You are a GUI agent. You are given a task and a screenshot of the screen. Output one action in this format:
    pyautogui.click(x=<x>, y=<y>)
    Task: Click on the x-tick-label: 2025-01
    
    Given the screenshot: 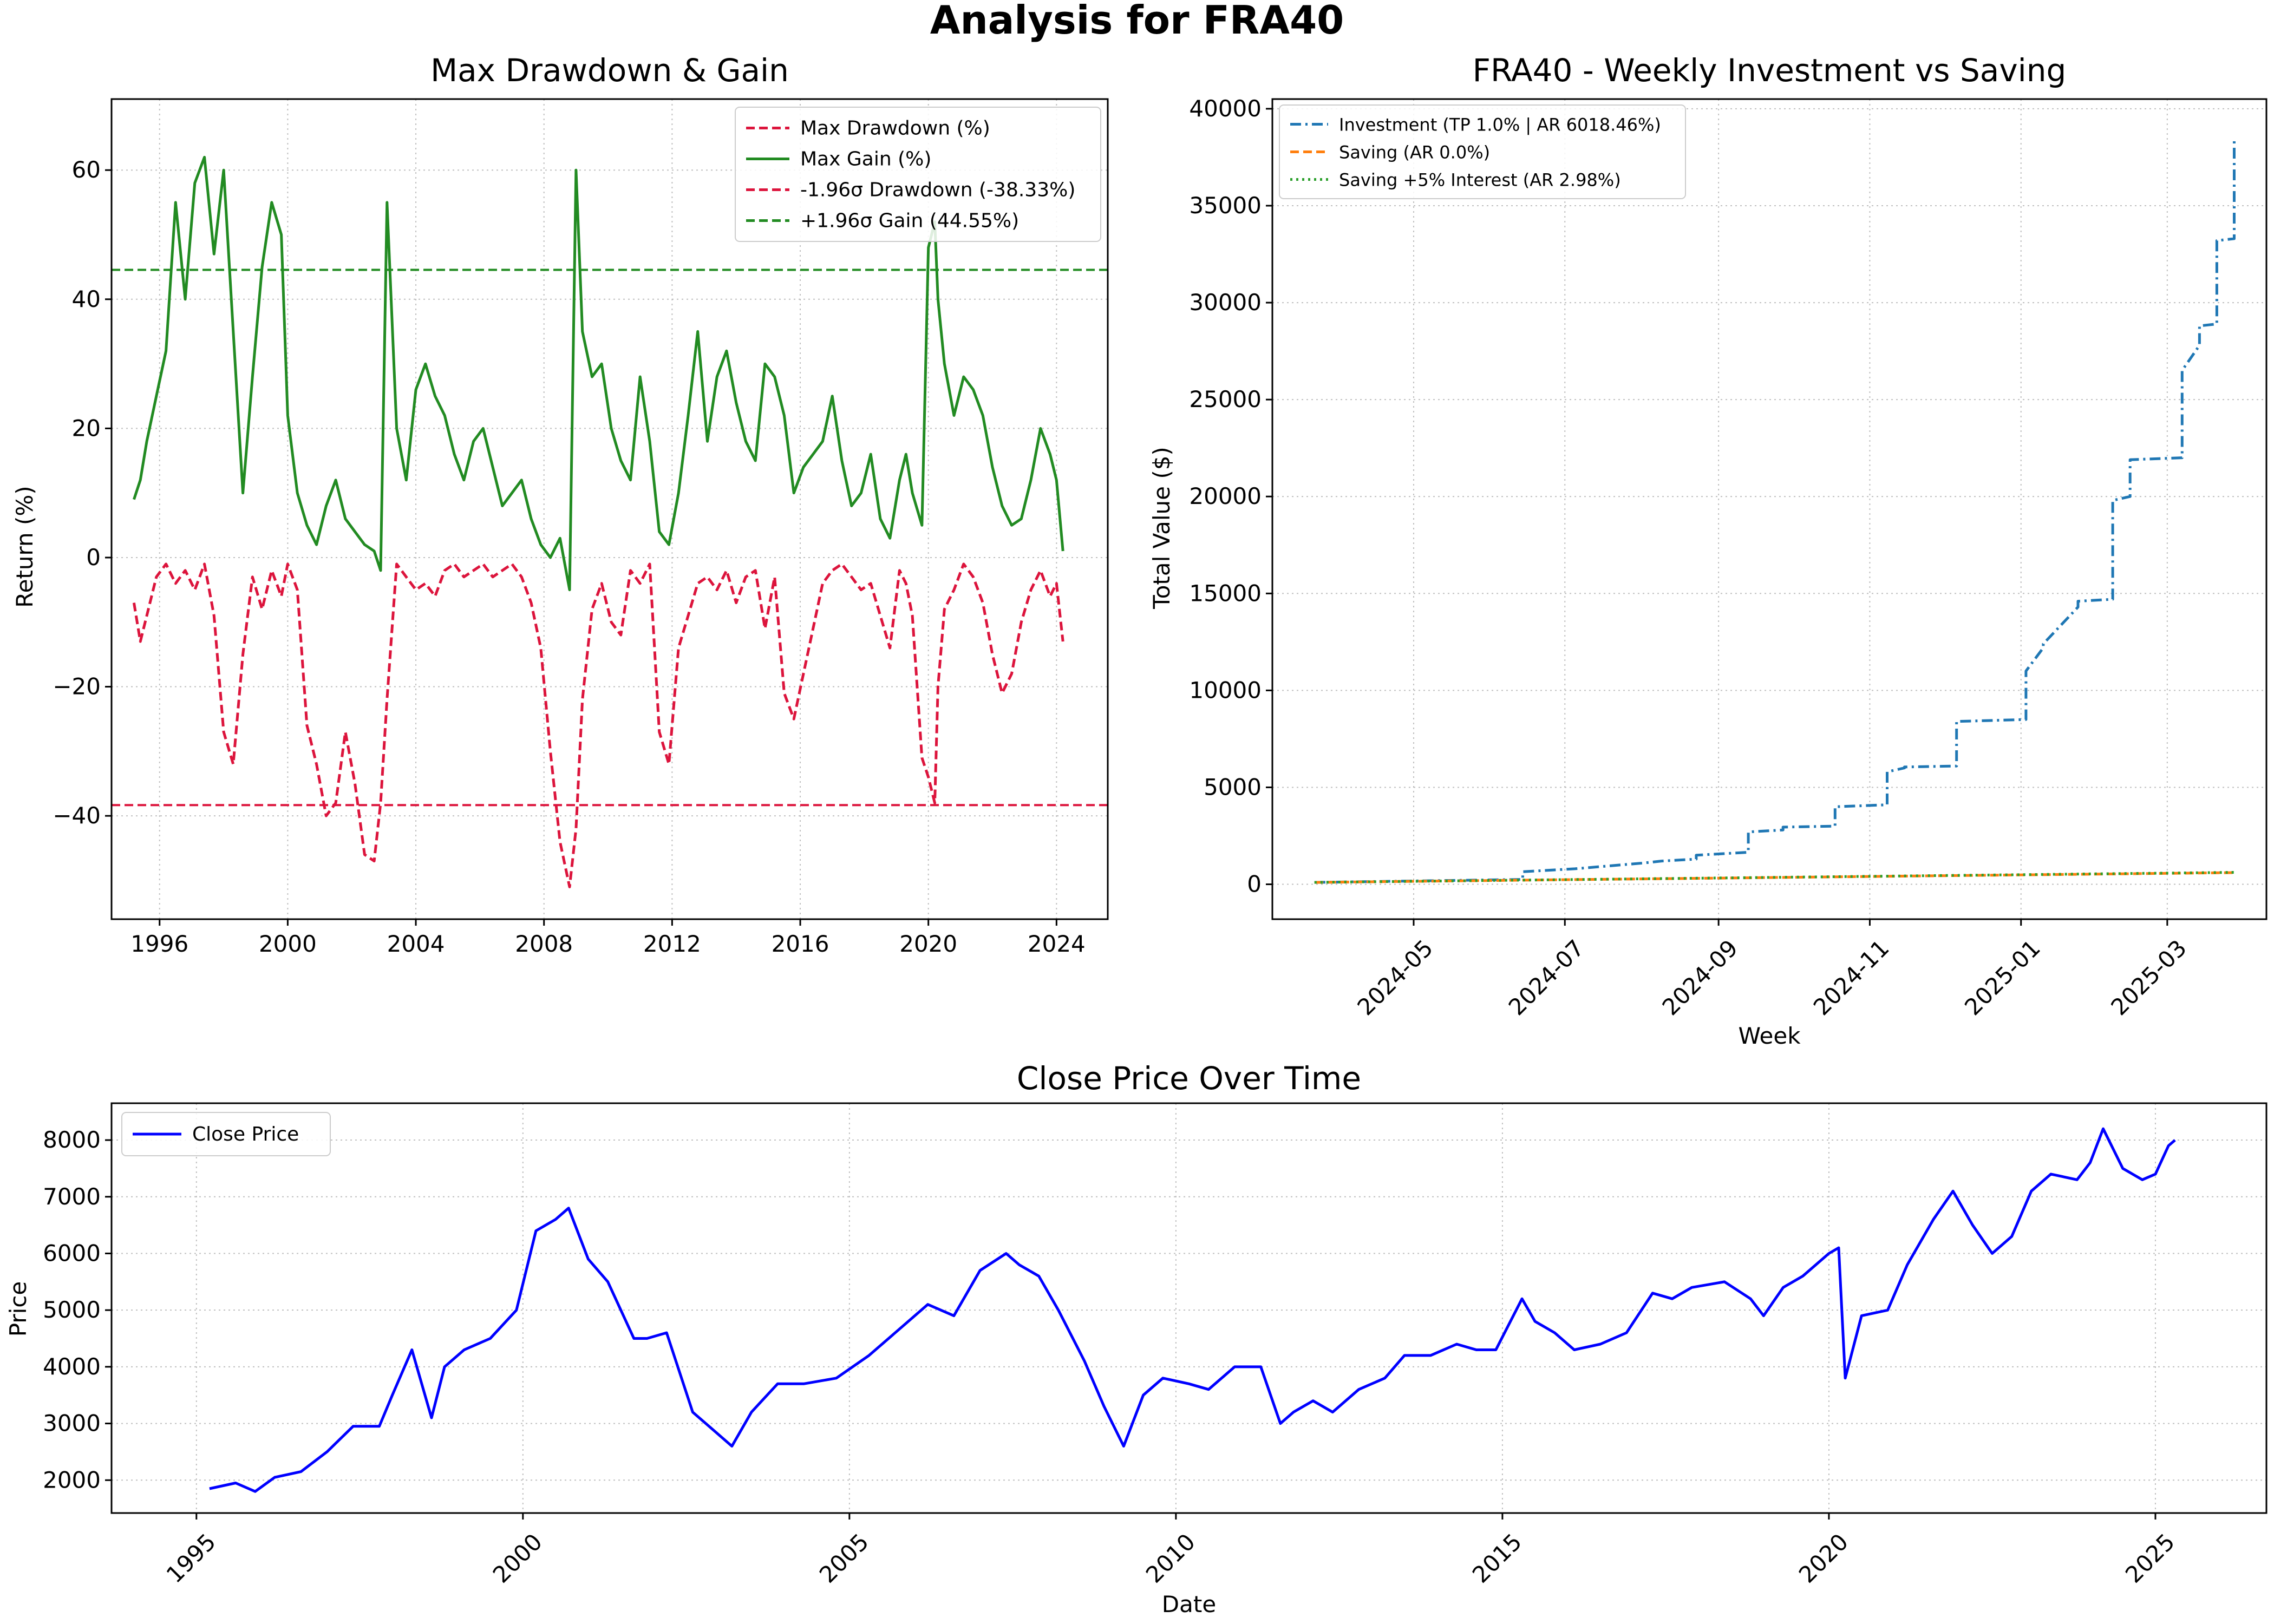 What is the action you would take?
    pyautogui.click(x=2003, y=977)
    